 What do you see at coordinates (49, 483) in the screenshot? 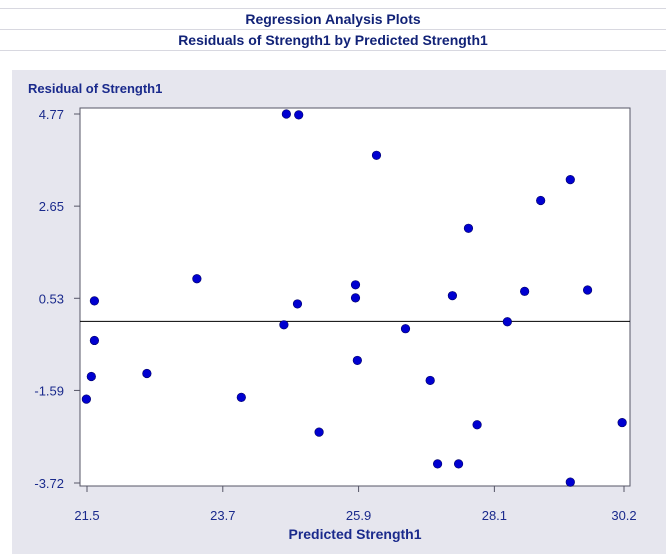
I see `y-tick-label: -3.72` at bounding box center [49, 483].